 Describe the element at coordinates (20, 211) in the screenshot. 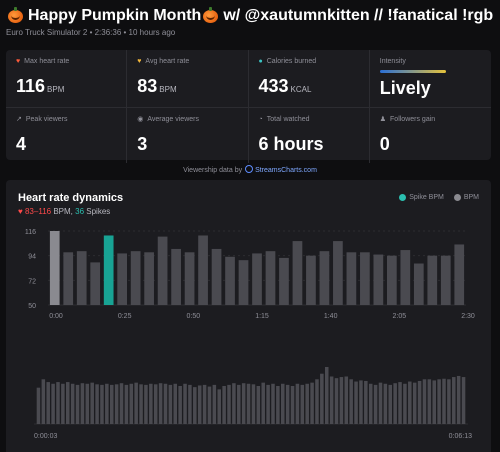

I see `heart-icon: ♥` at that location.